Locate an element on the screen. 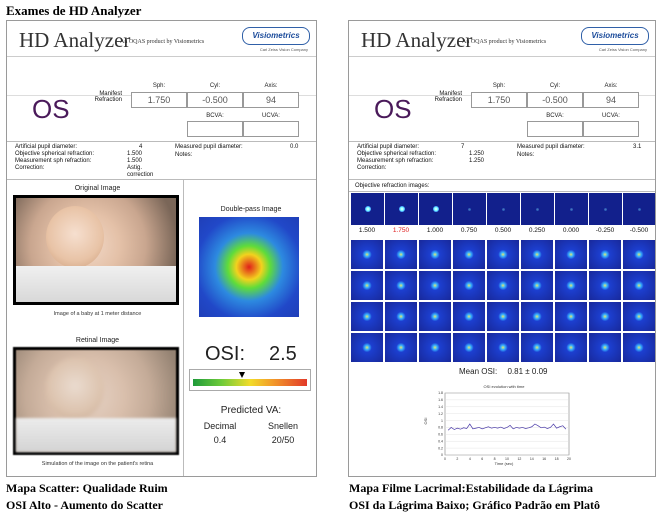 The width and height of the screenshot is (662, 520). app-title: HD Analyzer is located at coordinates (75, 40).